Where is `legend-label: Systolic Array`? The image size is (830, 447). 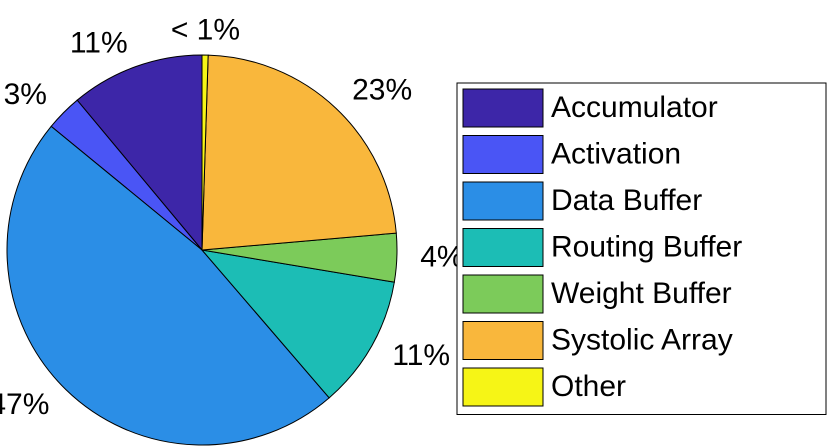 legend-label: Systolic Array is located at coordinates (642, 339).